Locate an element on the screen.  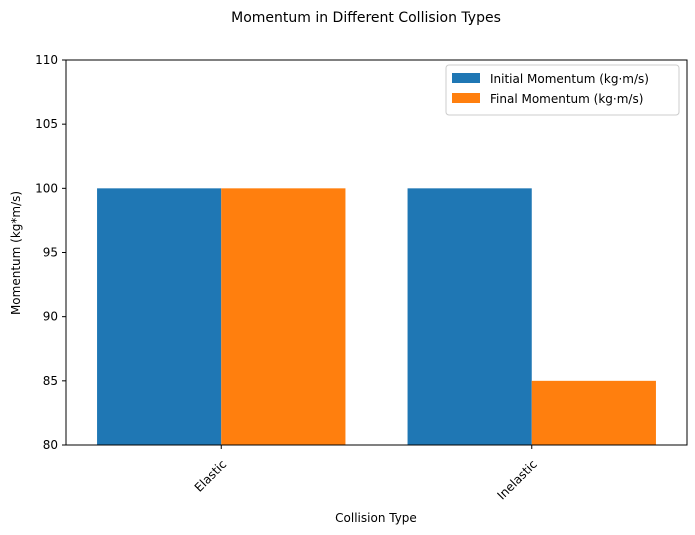
y-tick-label: 90 is located at coordinates (50, 317).